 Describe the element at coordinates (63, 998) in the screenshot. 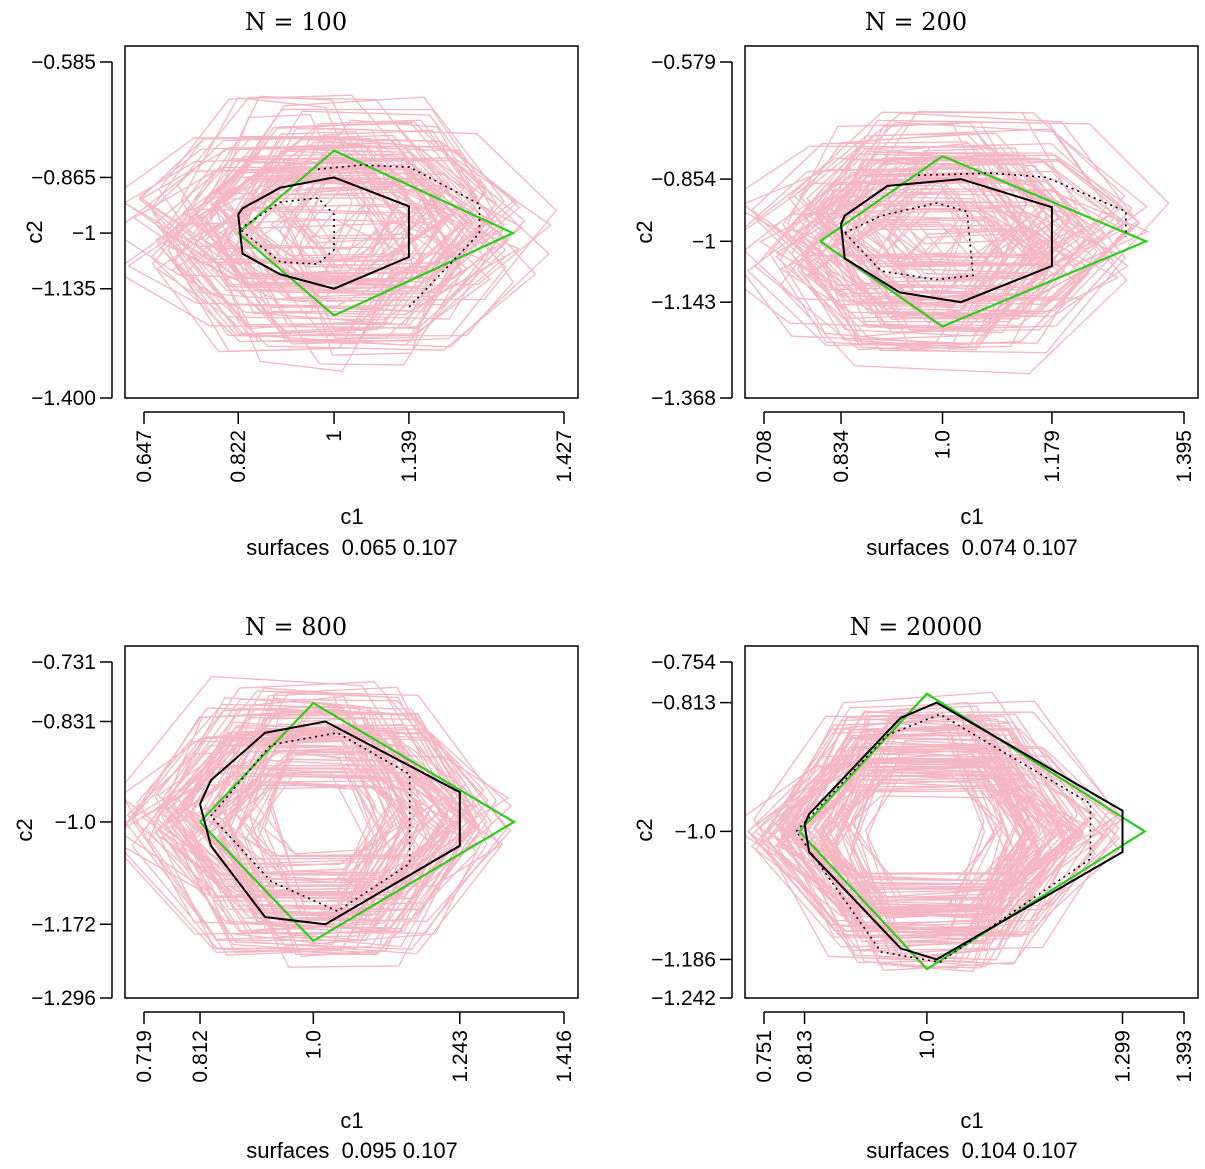

I see `y-tick-label: −1.296` at that location.